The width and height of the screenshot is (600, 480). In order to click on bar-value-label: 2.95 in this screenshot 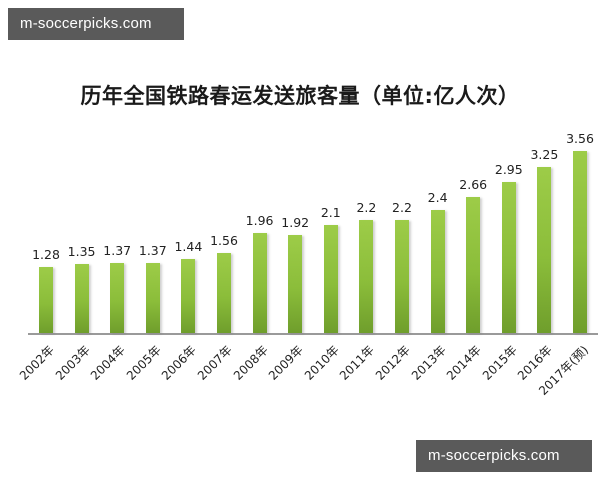, I will do `click(508, 169)`.